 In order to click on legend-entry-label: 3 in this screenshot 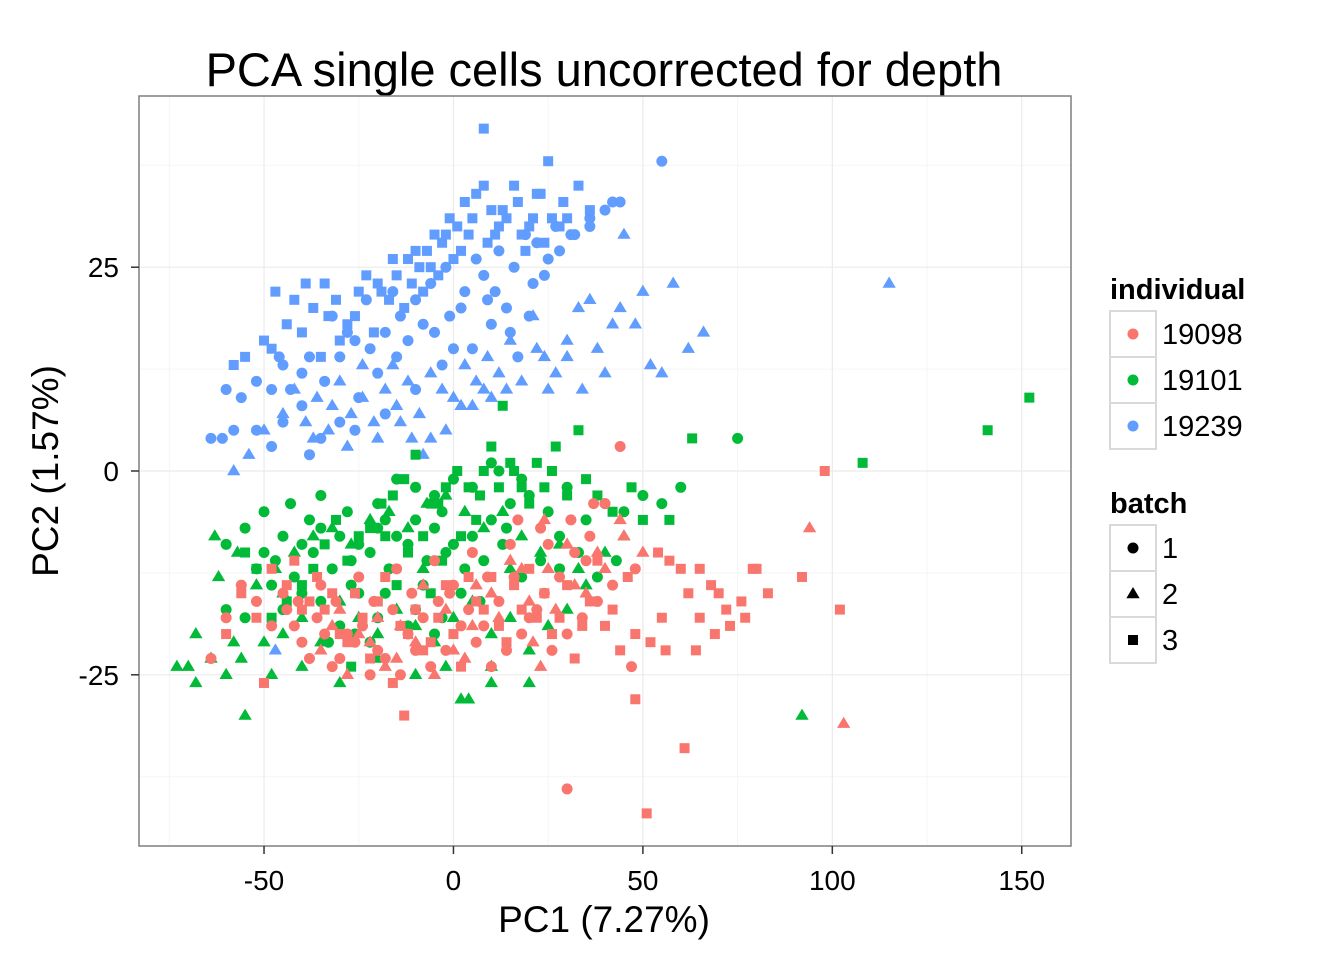, I will do `click(1170, 641)`.